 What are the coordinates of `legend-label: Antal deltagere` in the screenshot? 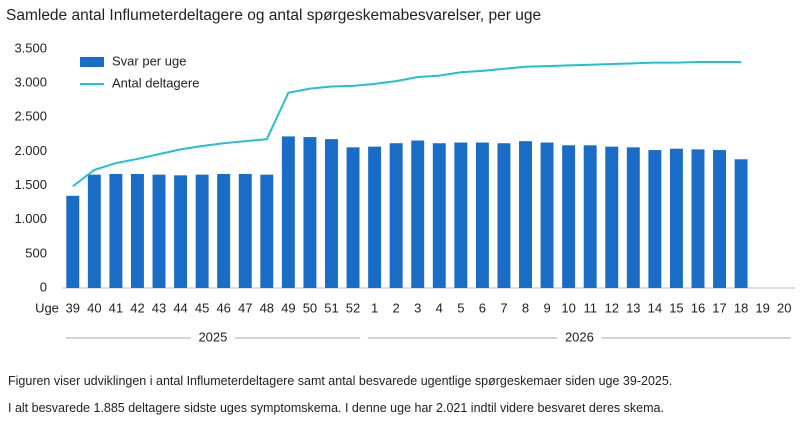 It's located at (155, 82).